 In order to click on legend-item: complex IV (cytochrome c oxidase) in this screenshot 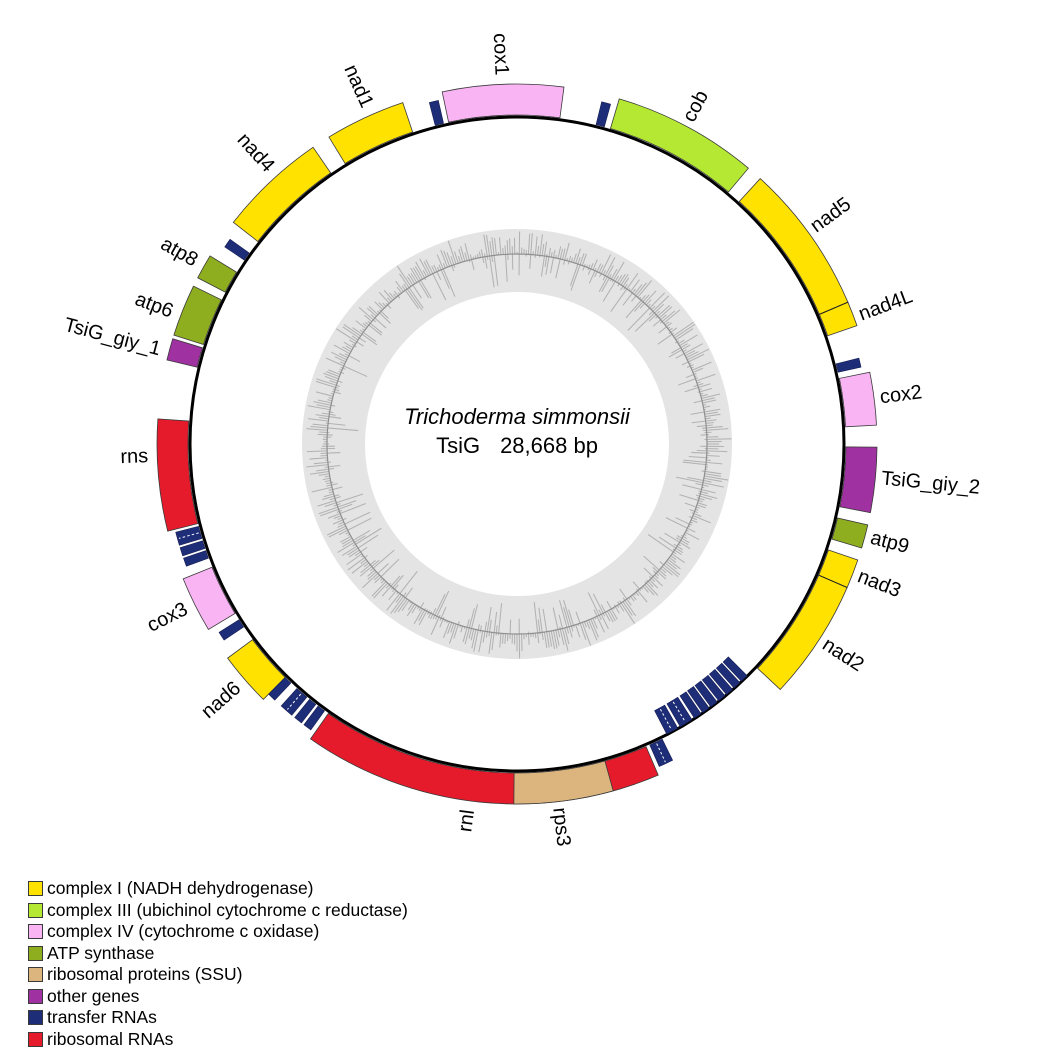, I will do `click(218, 932)`.